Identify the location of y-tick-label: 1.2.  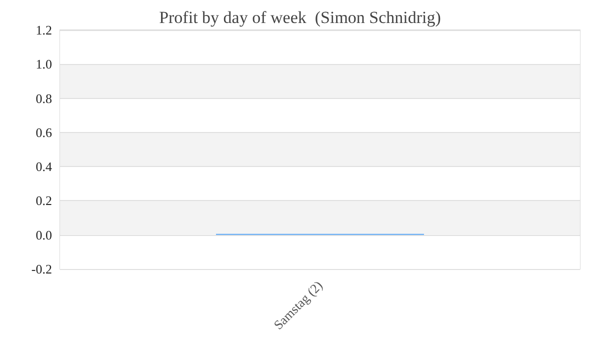
(44, 30).